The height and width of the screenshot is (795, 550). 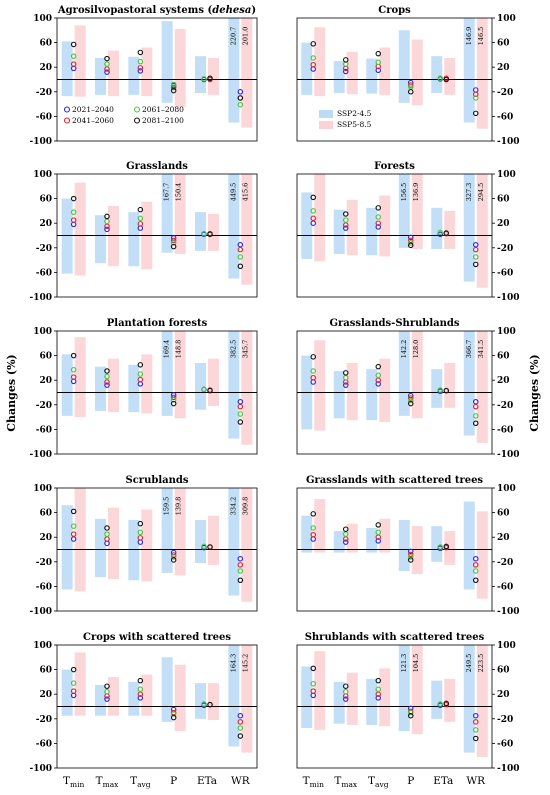 What do you see at coordinates (44, 744) in the screenshot?
I see `panel-9-ytick-label: -60` at bounding box center [44, 744].